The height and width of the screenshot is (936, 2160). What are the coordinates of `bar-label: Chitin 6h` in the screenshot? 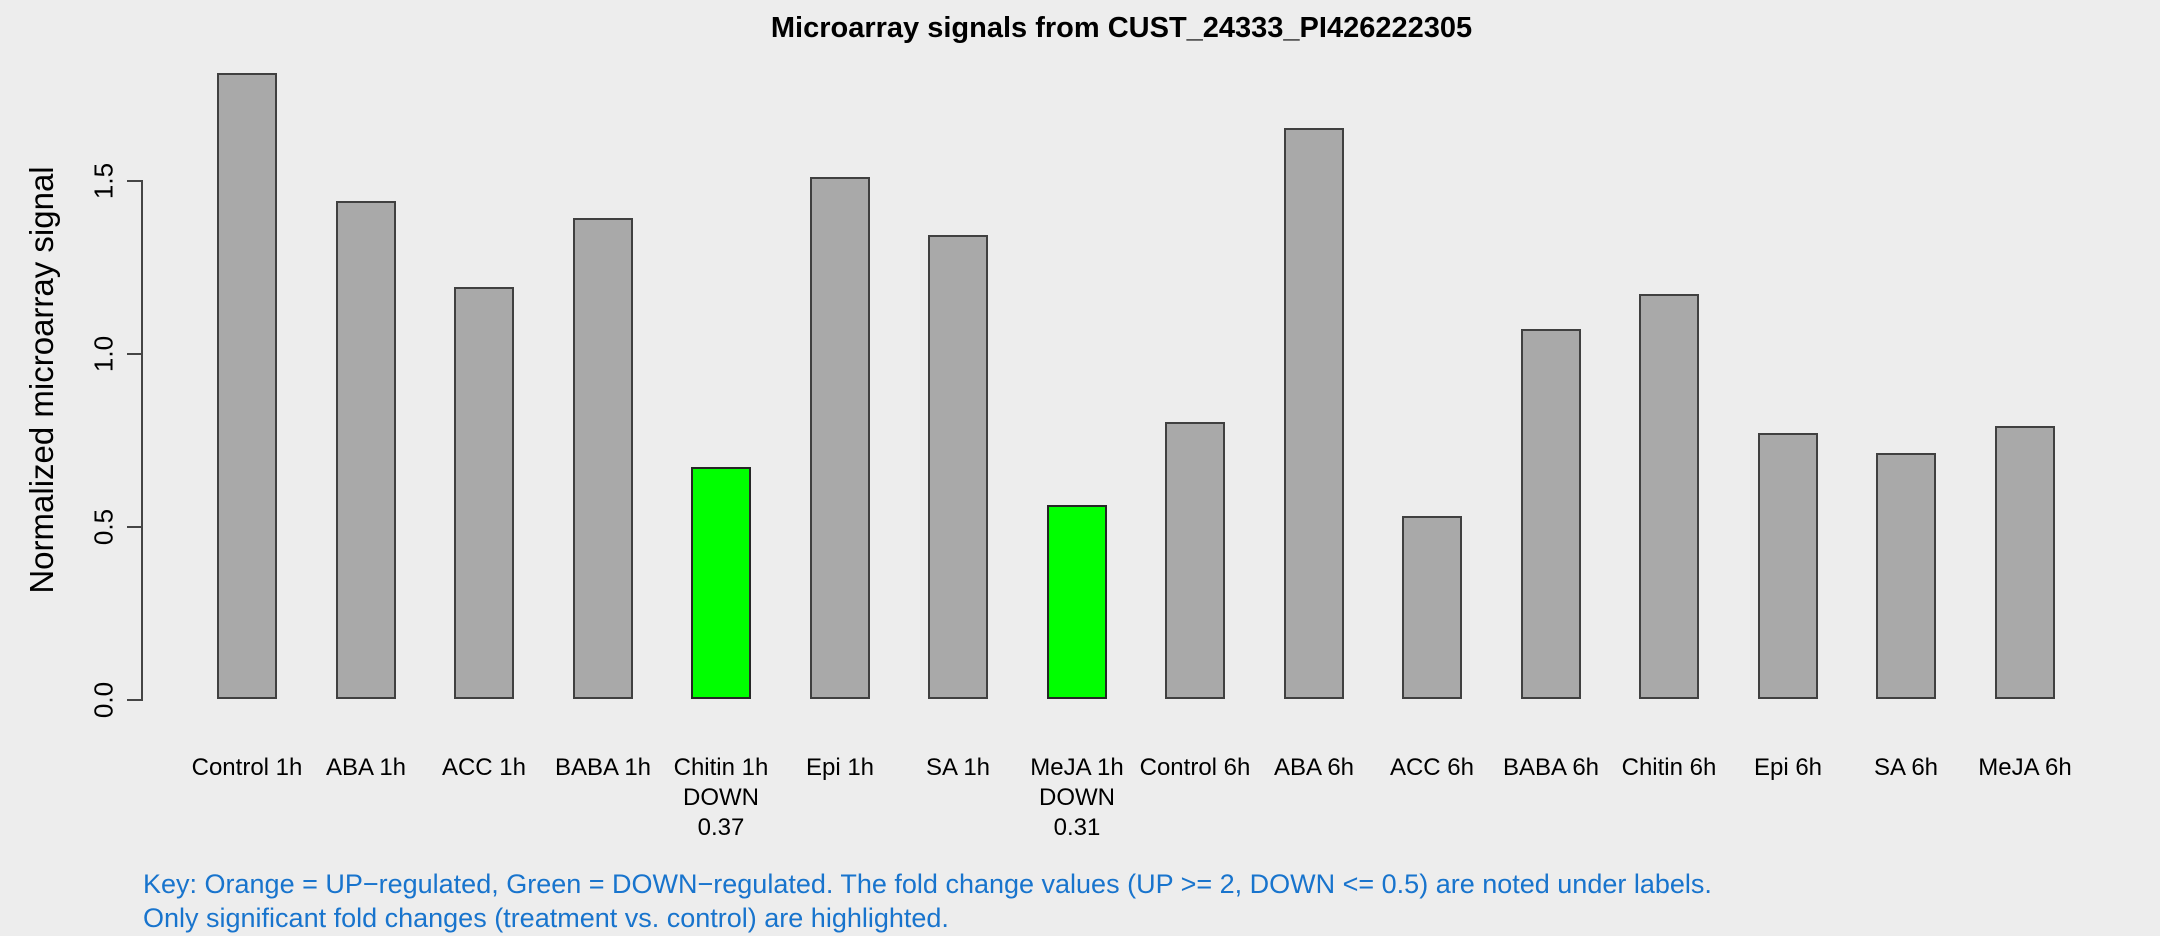 It's located at (1669, 767).